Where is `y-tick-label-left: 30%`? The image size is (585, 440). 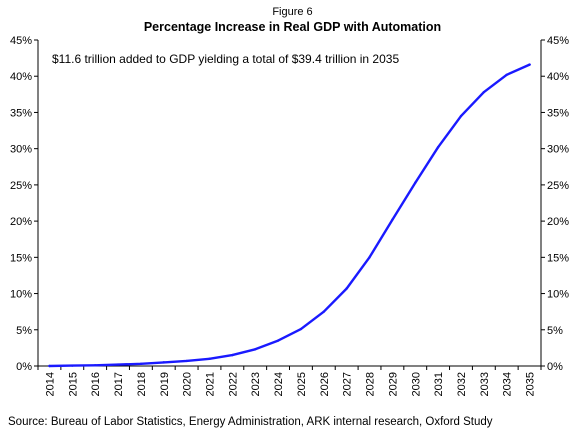
y-tick-label-left: 30% is located at coordinates (21, 150).